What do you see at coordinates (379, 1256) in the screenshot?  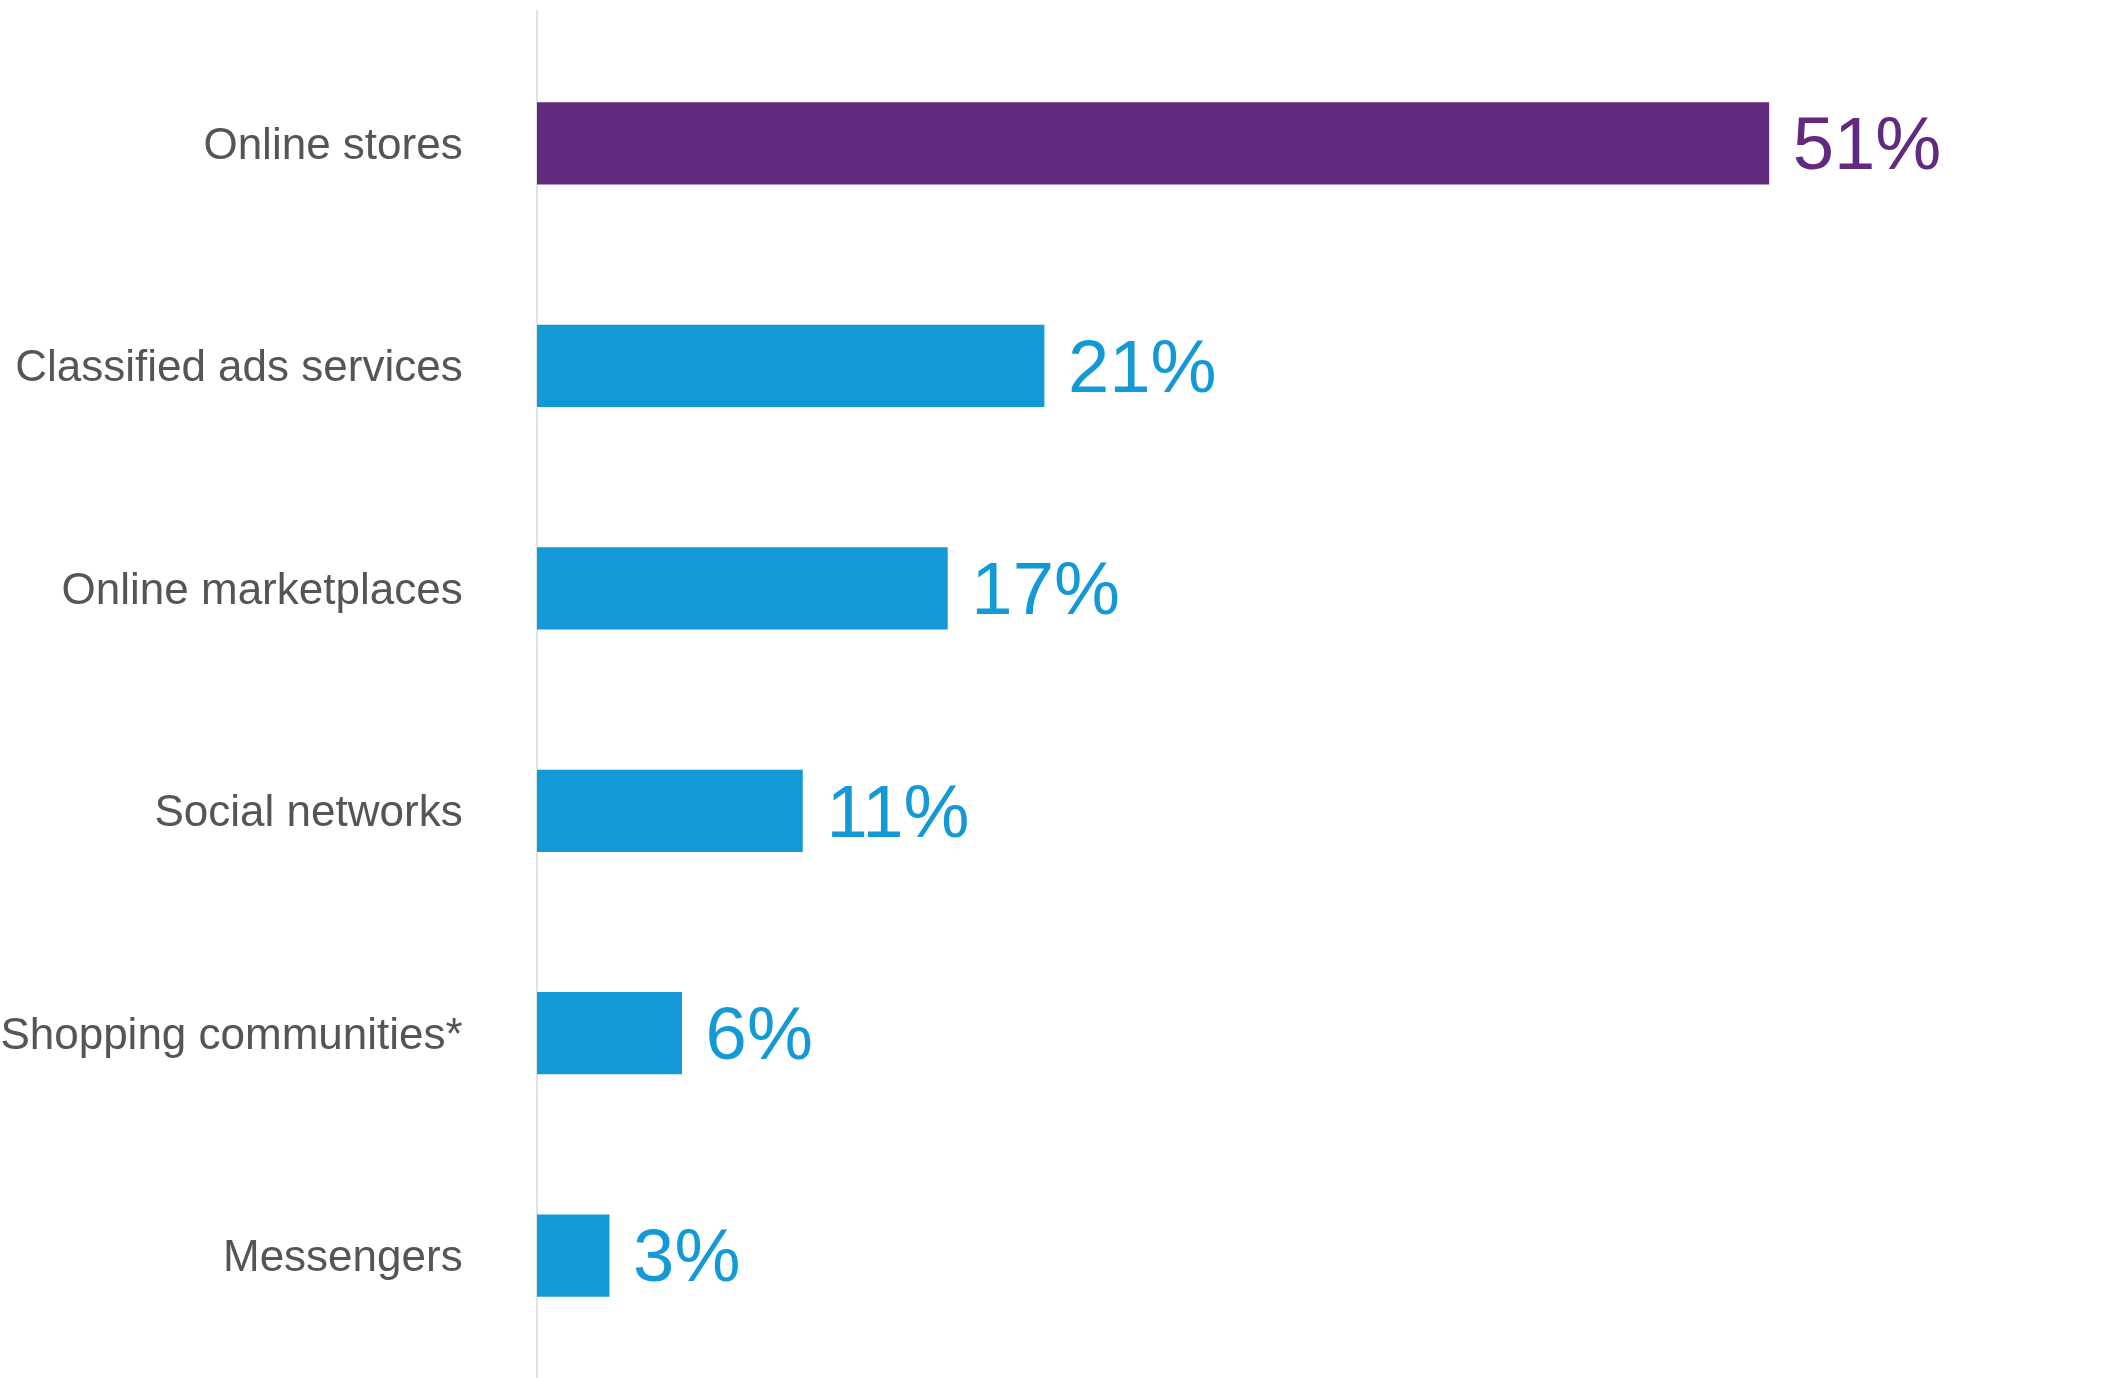 I see `y-tick-label: Messengers` at bounding box center [379, 1256].